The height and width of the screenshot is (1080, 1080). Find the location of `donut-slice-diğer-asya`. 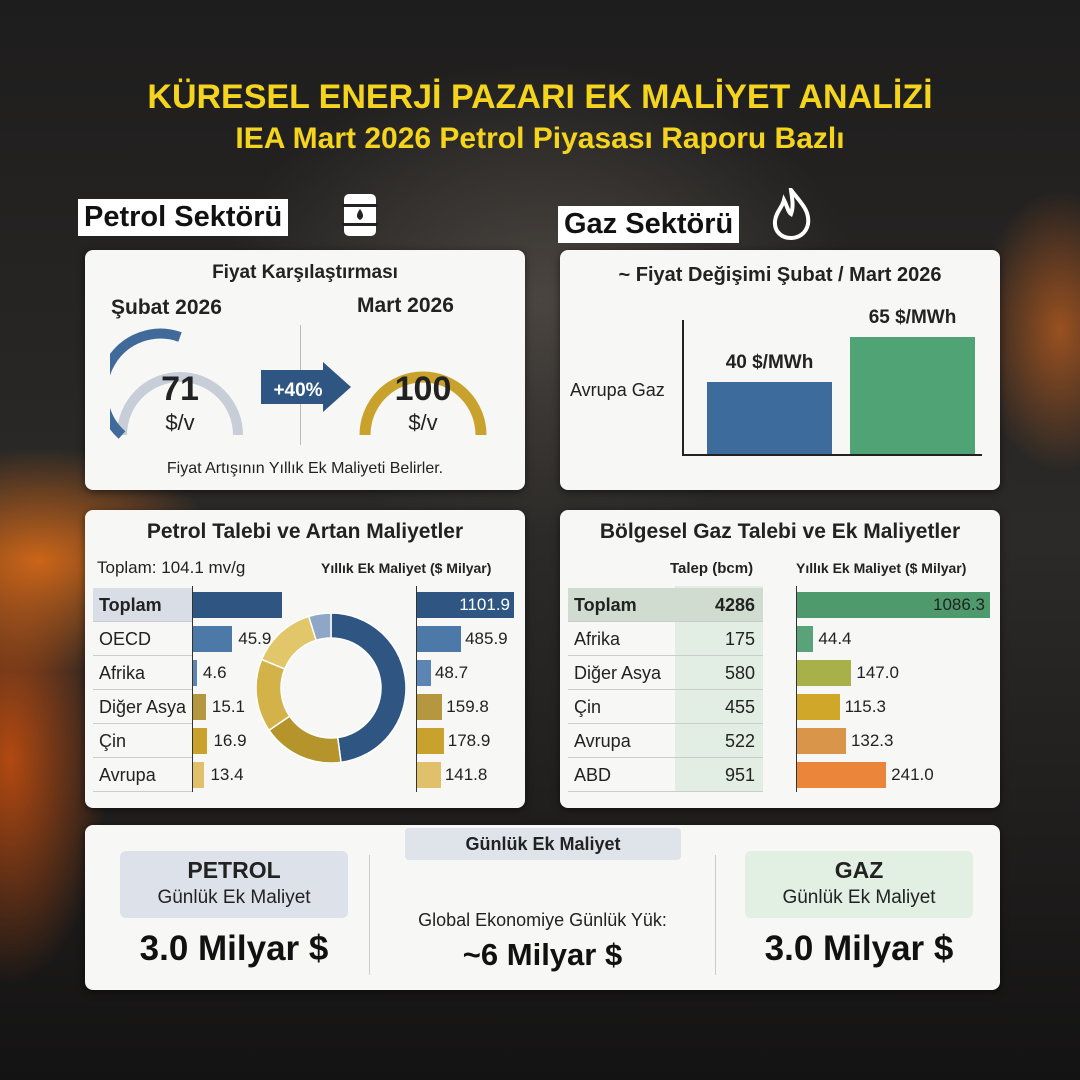

donut-slice-diğer-asya is located at coordinates (273, 695).